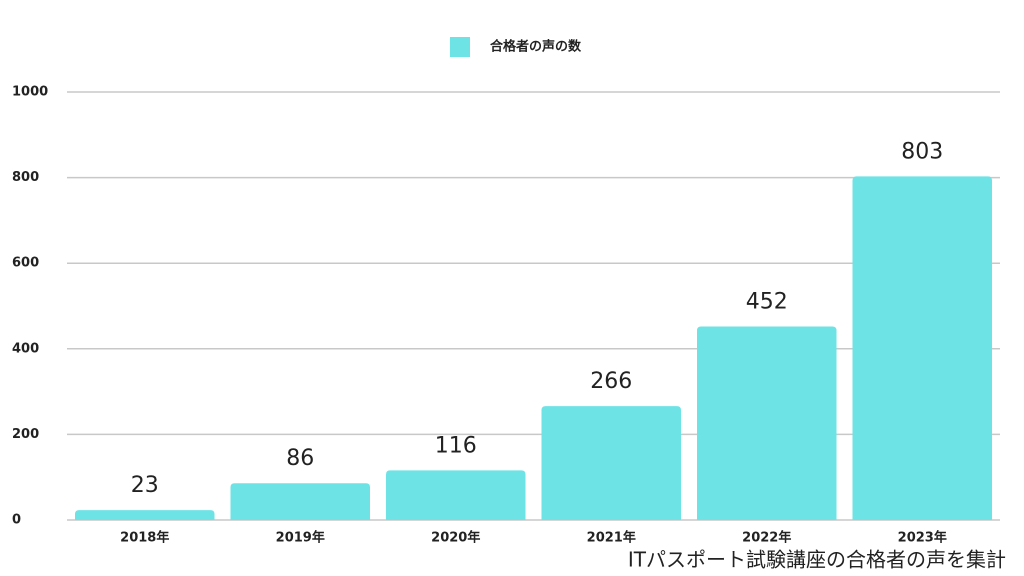  What do you see at coordinates (30, 92) in the screenshot?
I see `y-tick-label: 1000` at bounding box center [30, 92].